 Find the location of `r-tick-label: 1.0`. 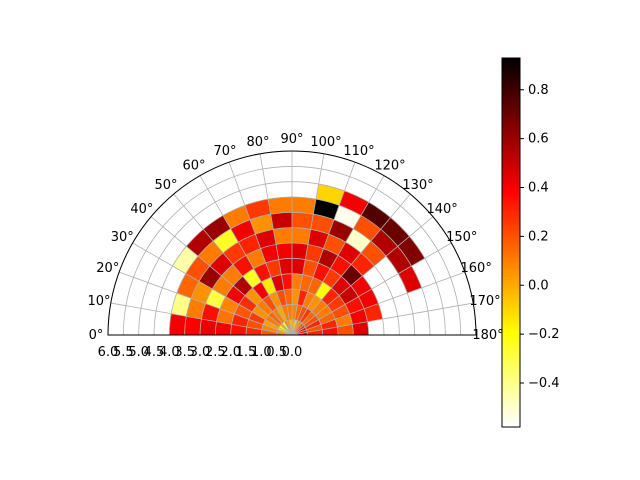

r-tick-label: 1.0 is located at coordinates (261, 352).